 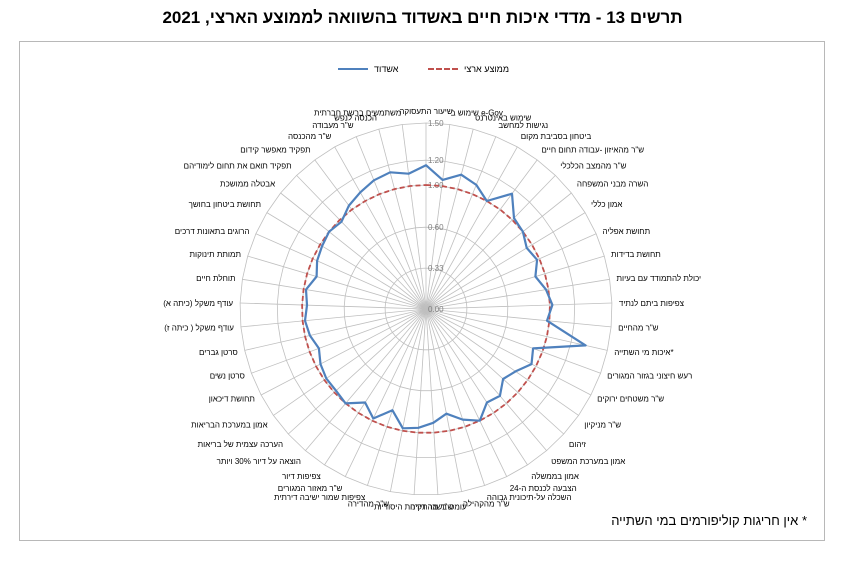 What do you see at coordinates (238, 165) in the screenshot?
I see `category-label: תפקיד תואם את תחום לימודיהם` at bounding box center [238, 165].